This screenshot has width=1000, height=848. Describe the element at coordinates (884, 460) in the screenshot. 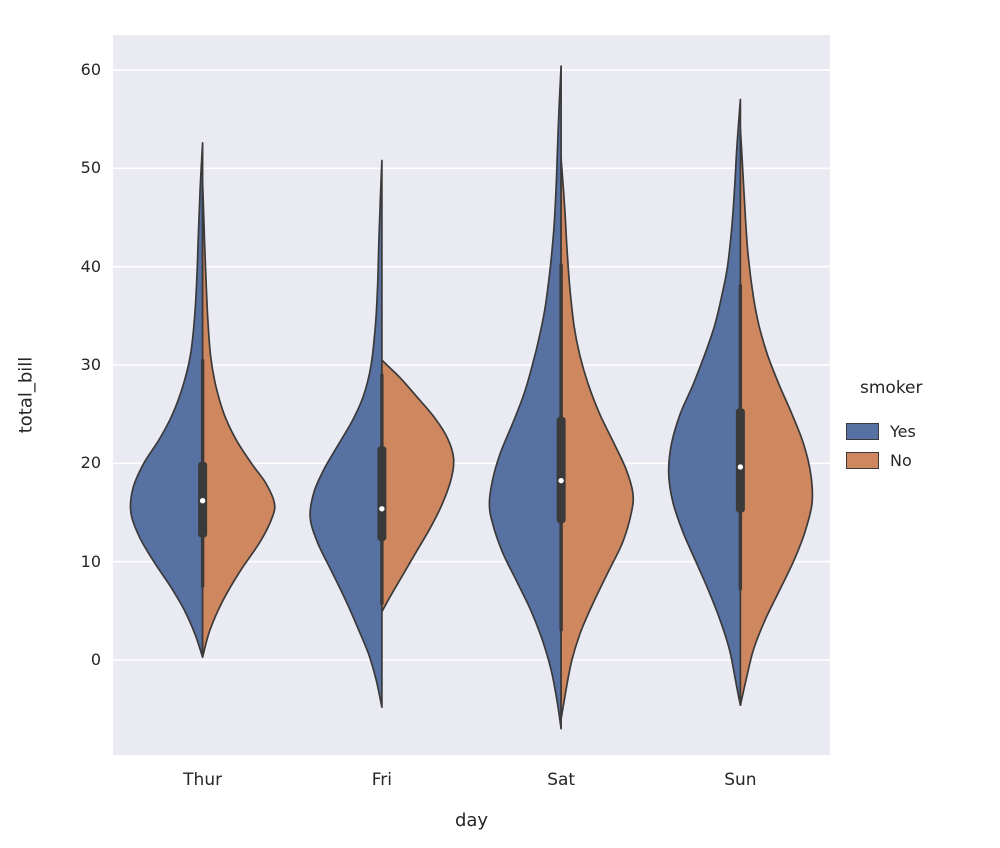

I see `legend-item-no: No` at that location.